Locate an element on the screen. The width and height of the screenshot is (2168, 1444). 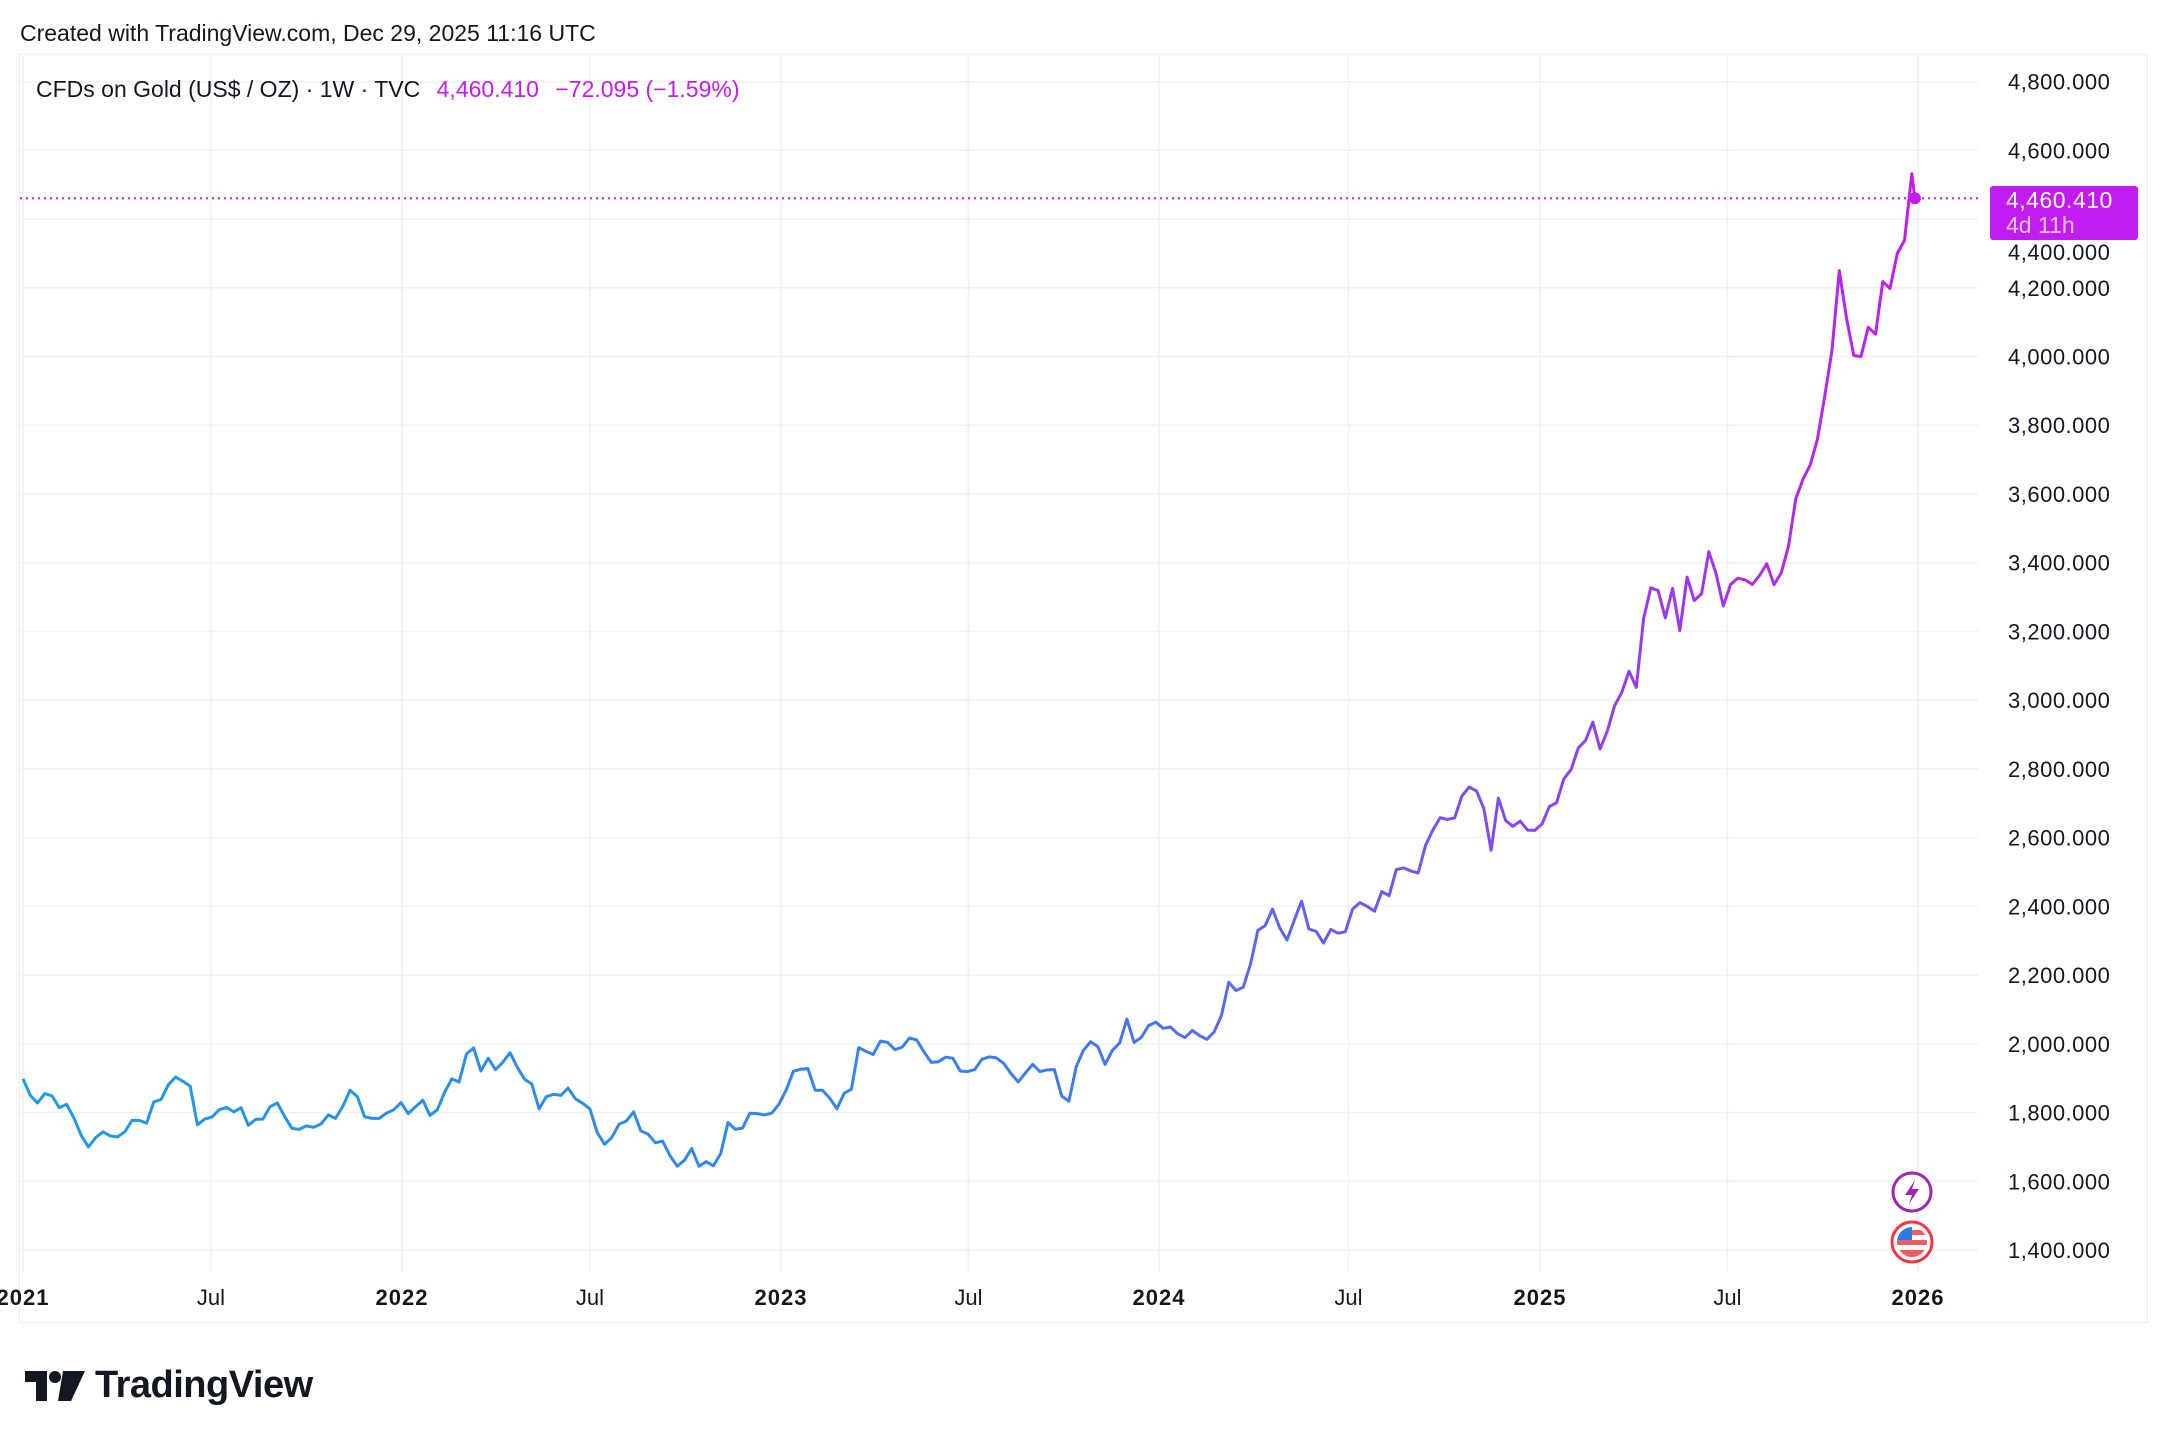
tradingview-logo: TradingView is located at coordinates (169, 1385).